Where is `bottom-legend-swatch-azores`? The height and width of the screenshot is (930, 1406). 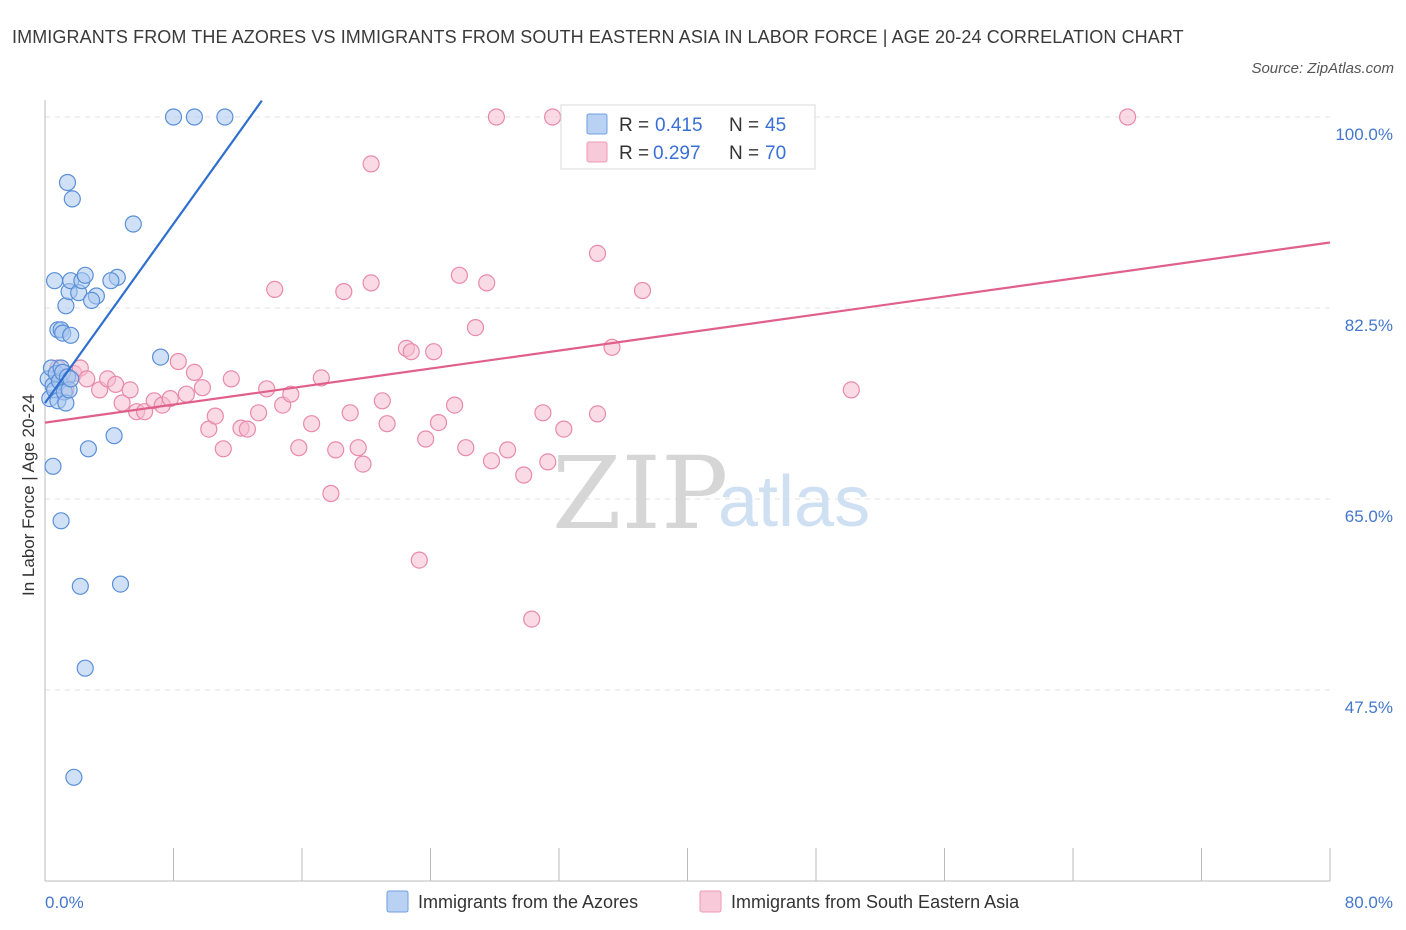
bottom-legend-swatch-azores is located at coordinates (397, 901).